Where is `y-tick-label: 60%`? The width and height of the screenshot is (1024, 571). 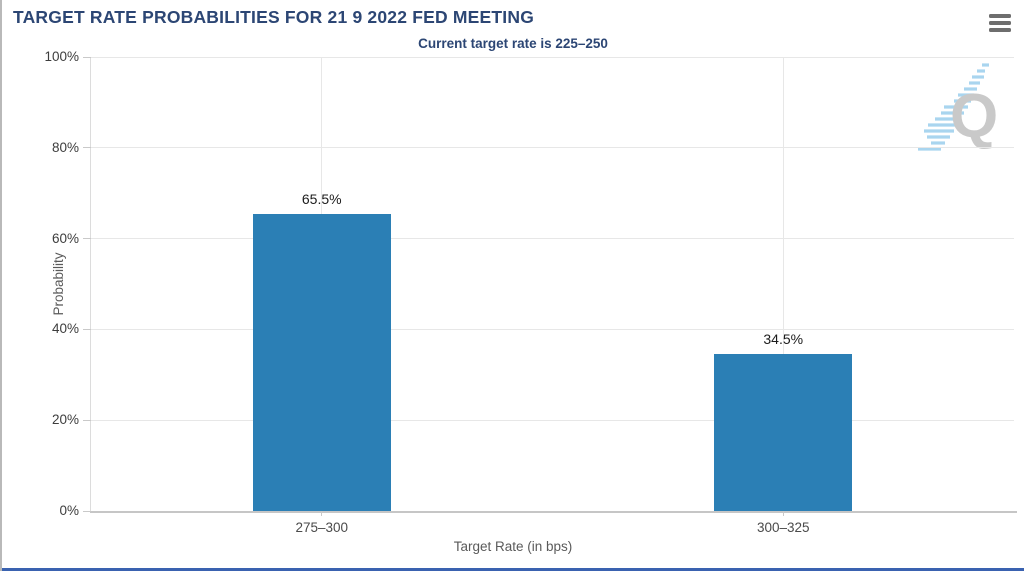
y-tick-label: 60% is located at coordinates (65, 238).